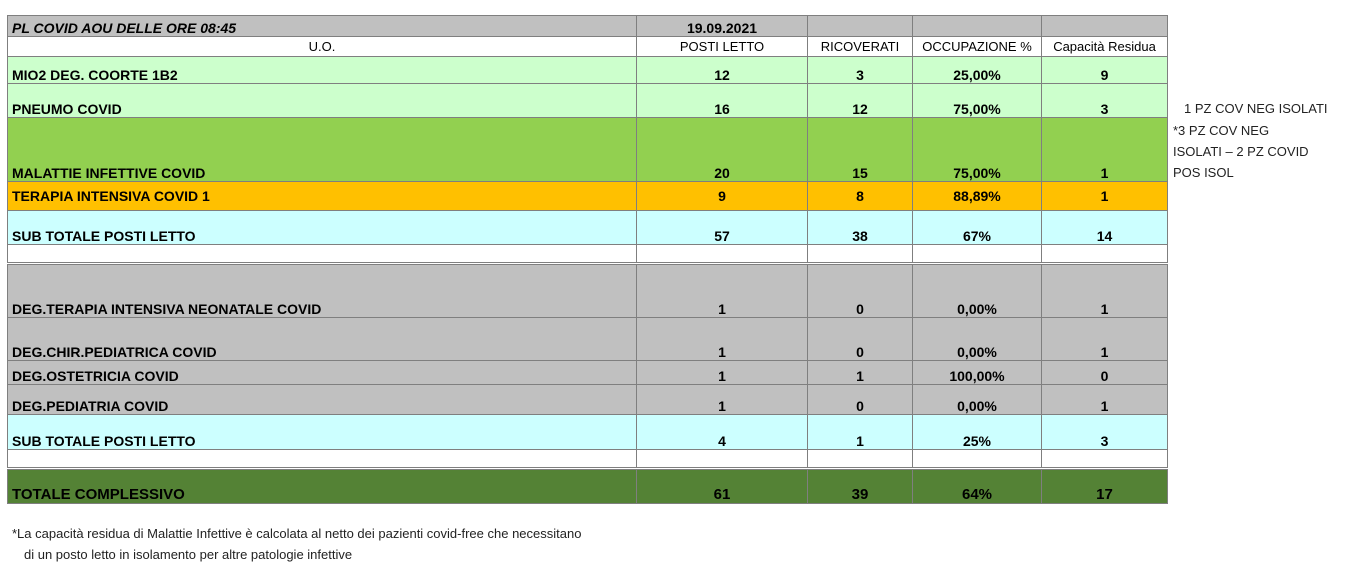  What do you see at coordinates (322, 100) in the screenshot?
I see `unit-name: PNEUMO COVID` at bounding box center [322, 100].